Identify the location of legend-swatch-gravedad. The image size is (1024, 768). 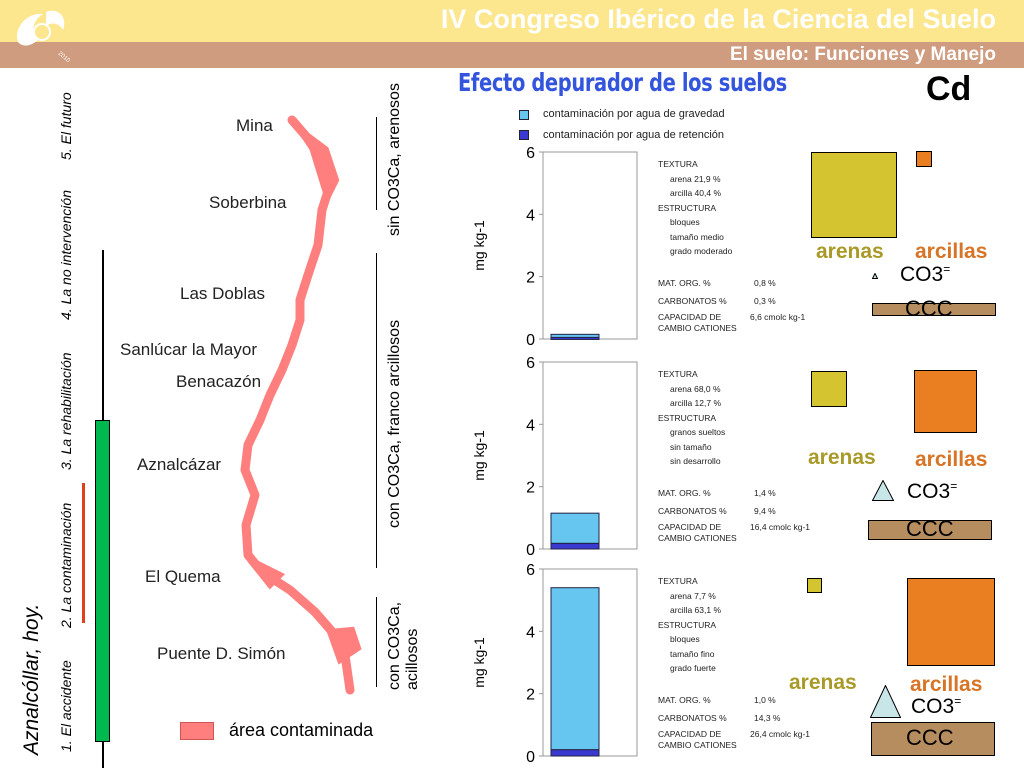
(524, 115).